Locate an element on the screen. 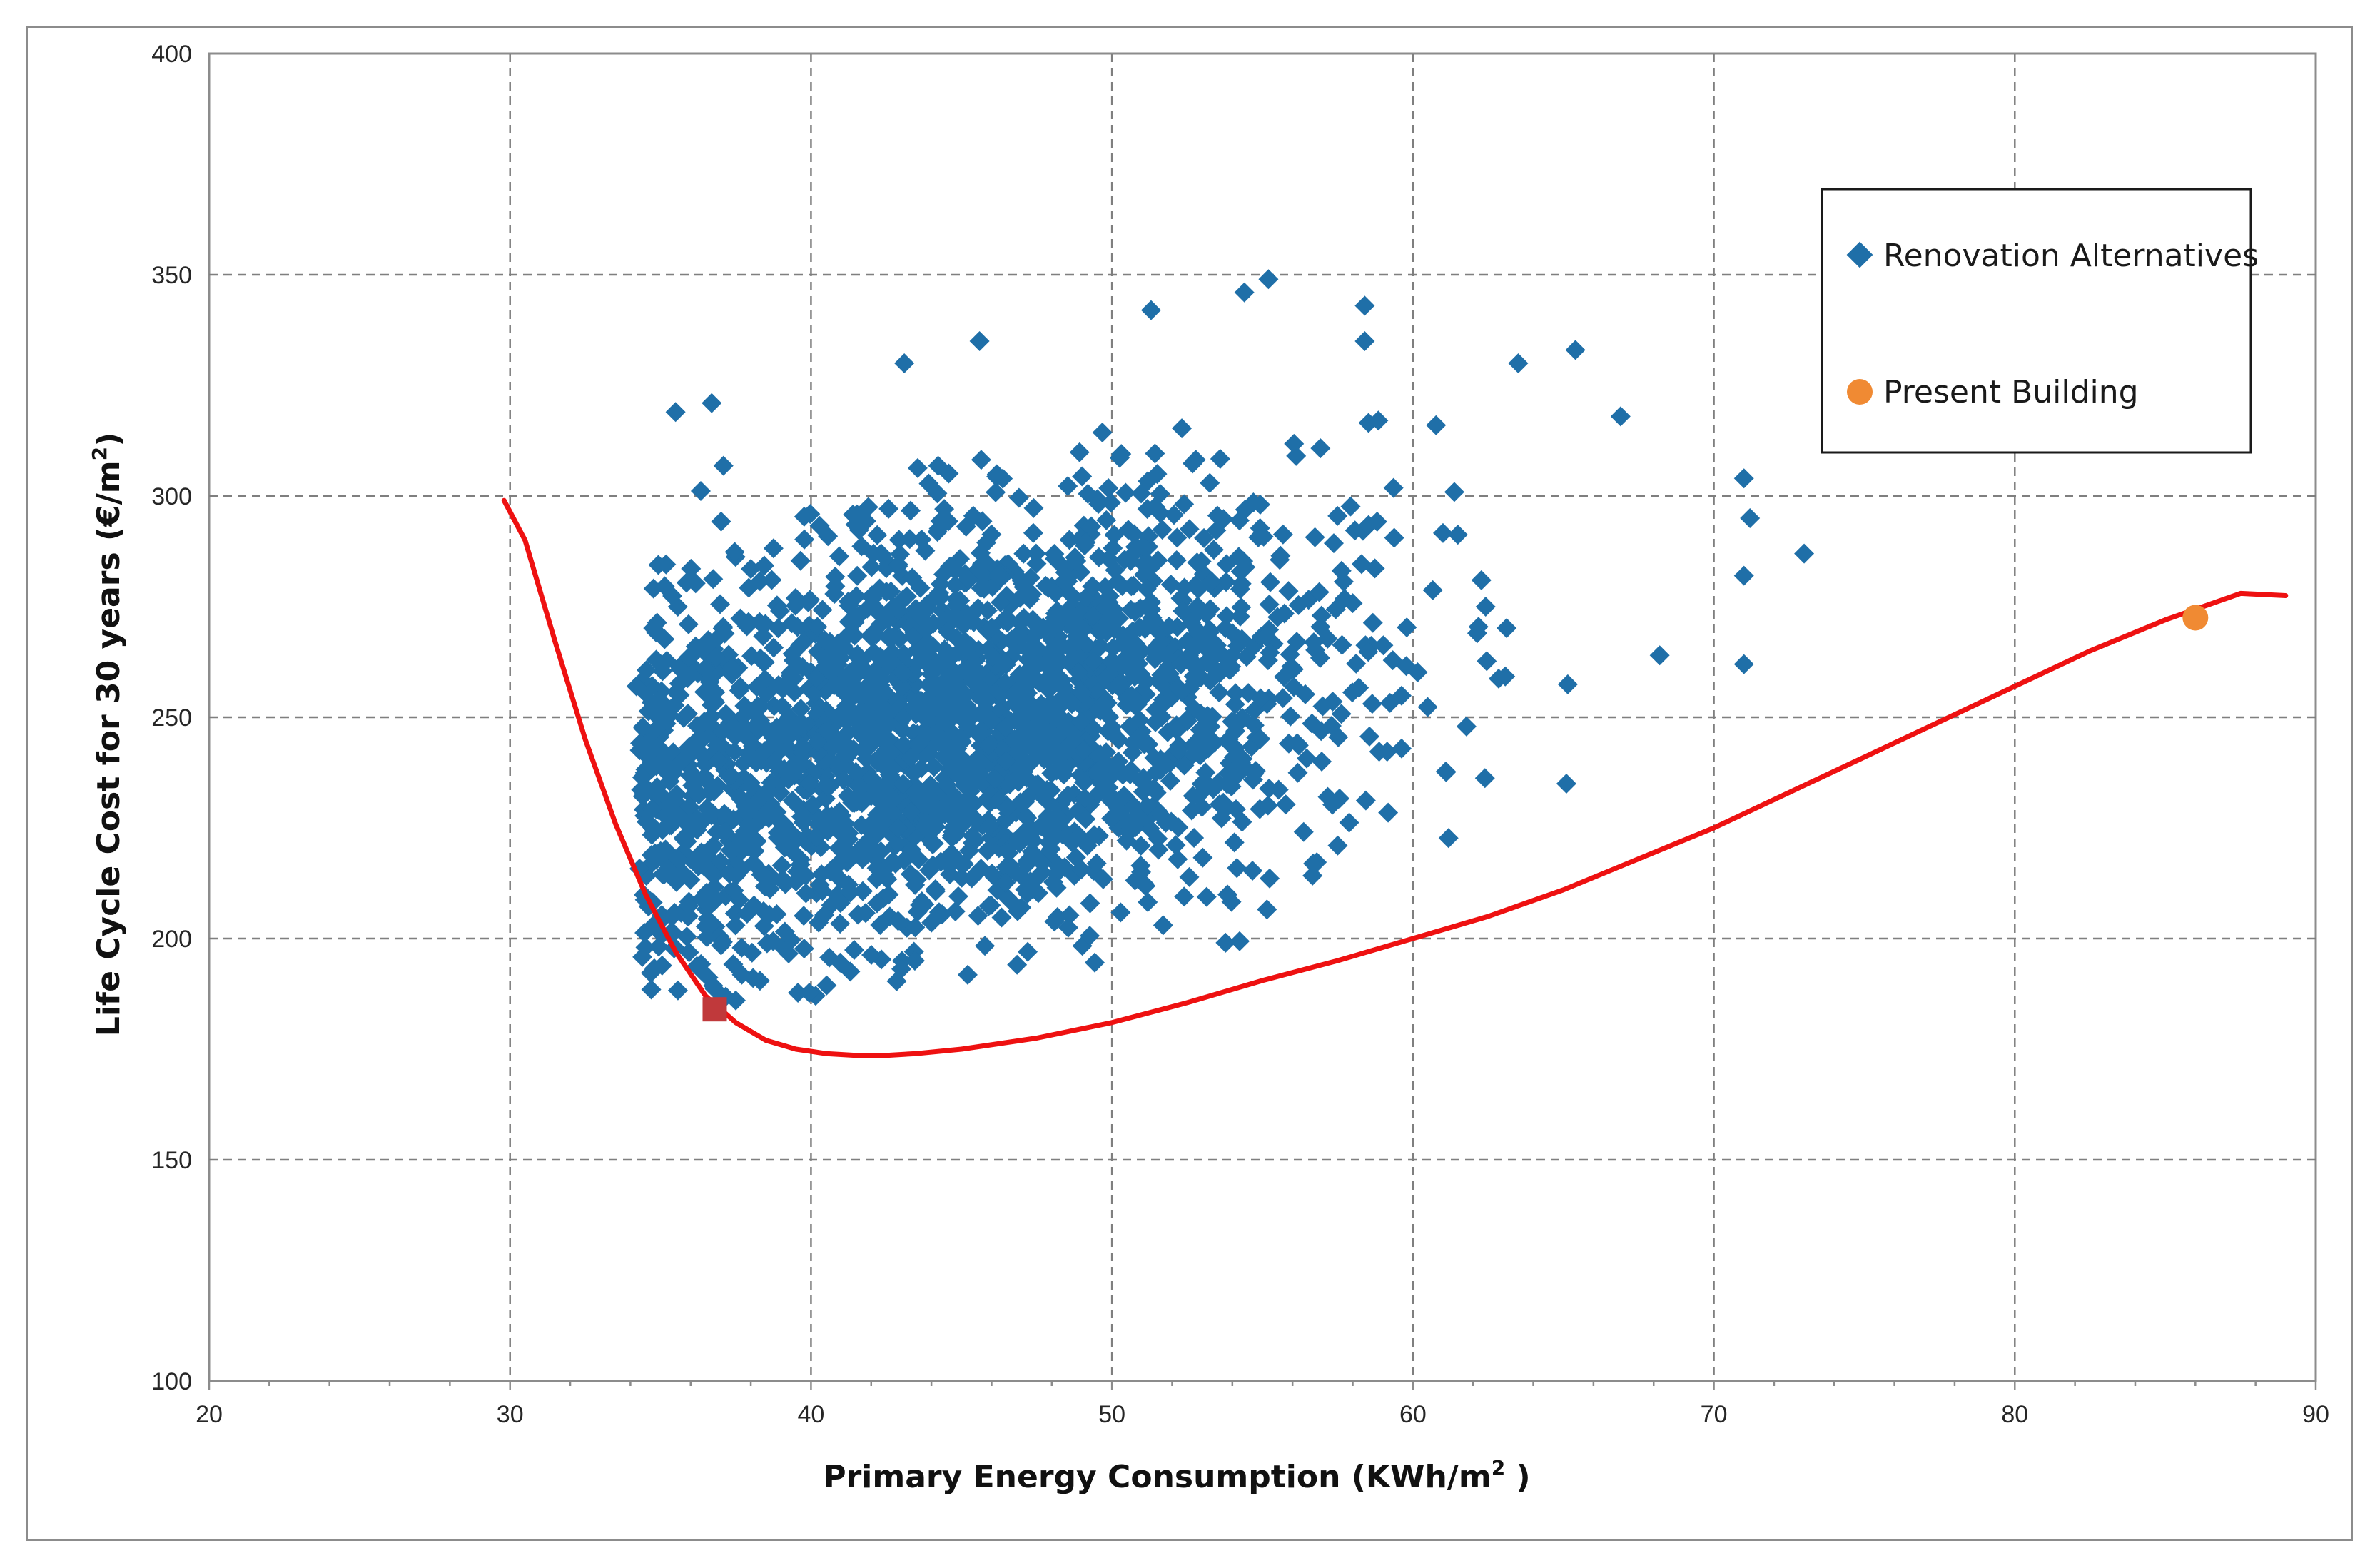 The height and width of the screenshot is (1568, 2380). y-tick-label: 300 is located at coordinates (171, 496).